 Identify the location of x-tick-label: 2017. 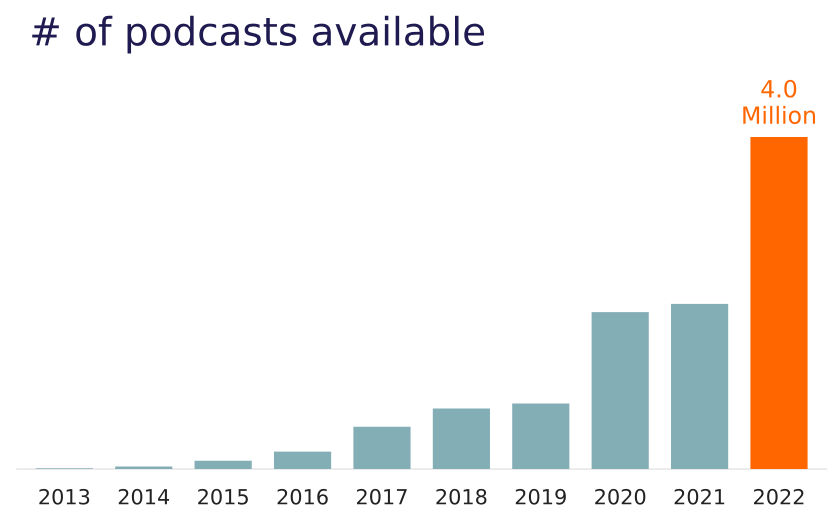
(381, 496).